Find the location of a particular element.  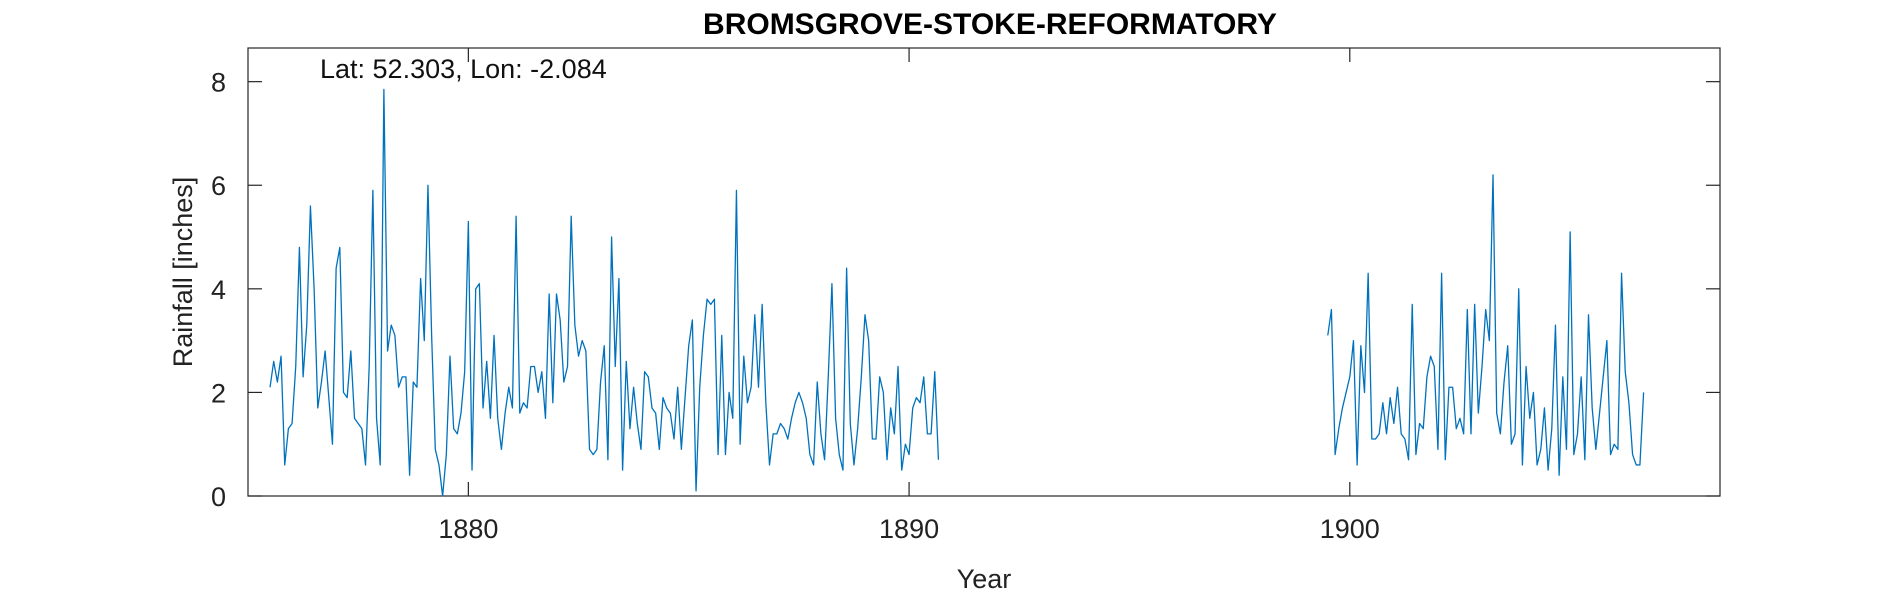

y-tick-label: 2 is located at coordinates (218, 393).